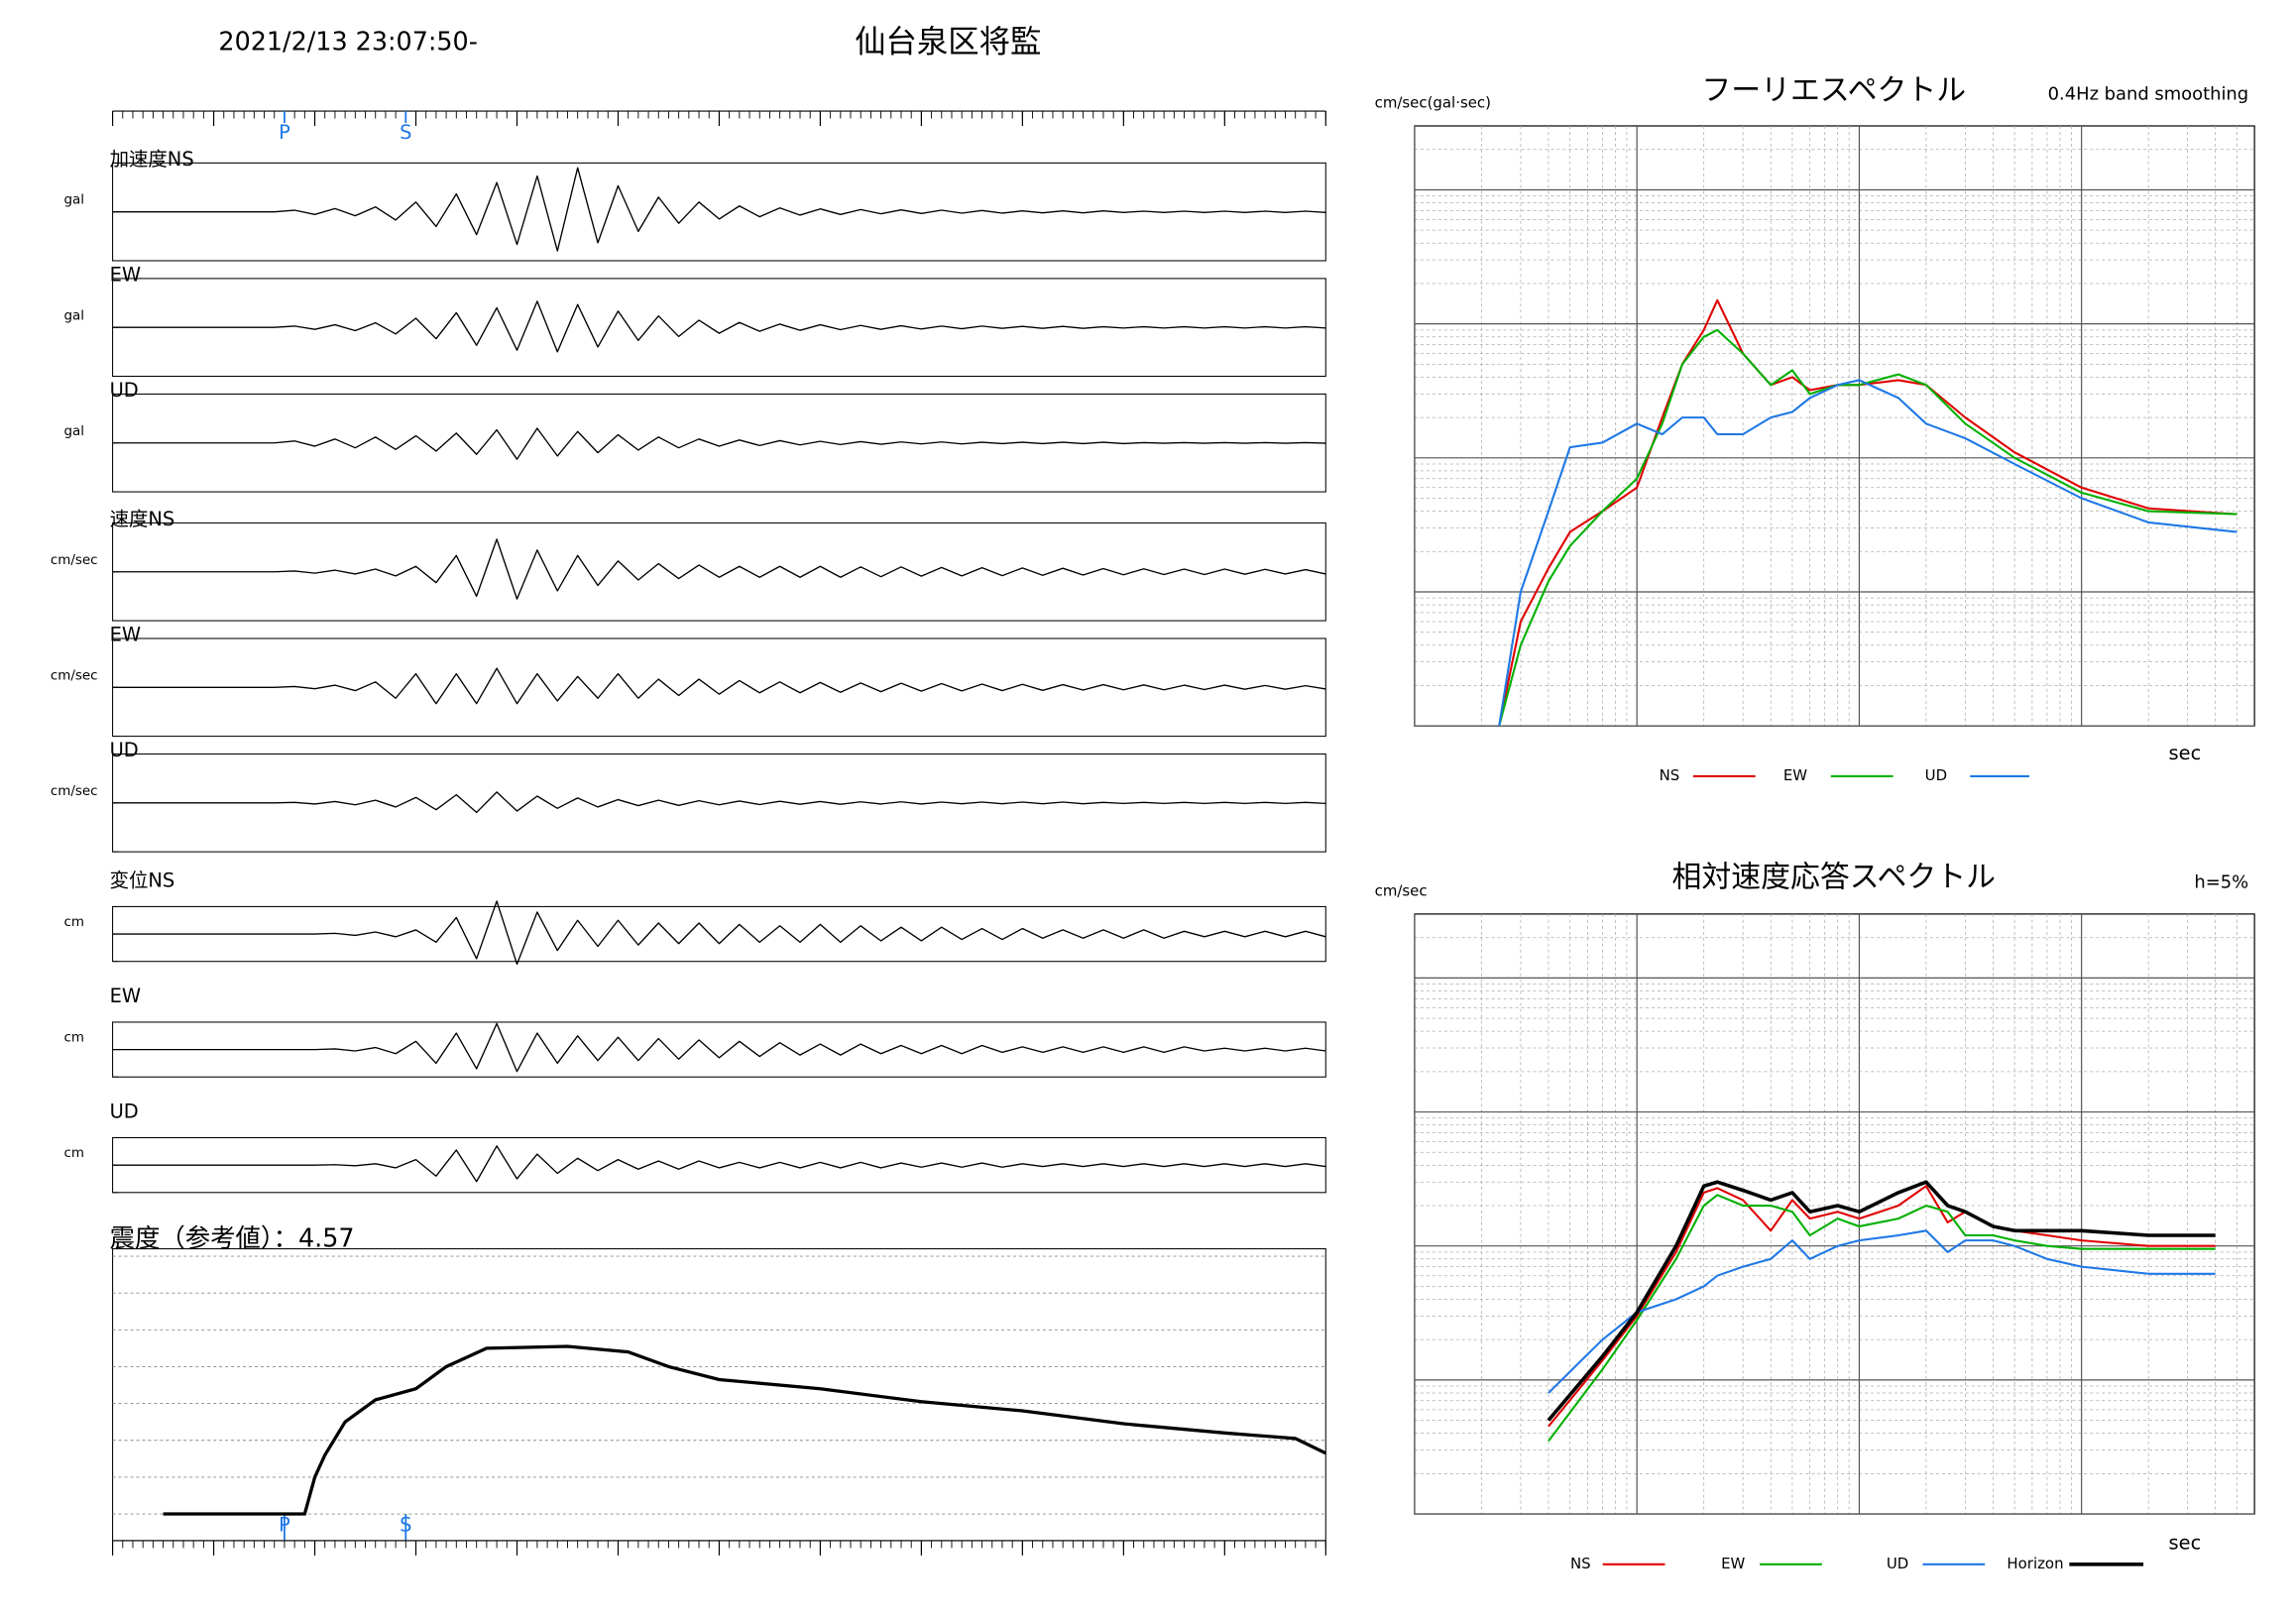 This screenshot has height=1623, width=2296. Describe the element at coordinates (142, 880) in the screenshot. I see `trace-label: 変位NS` at that location.